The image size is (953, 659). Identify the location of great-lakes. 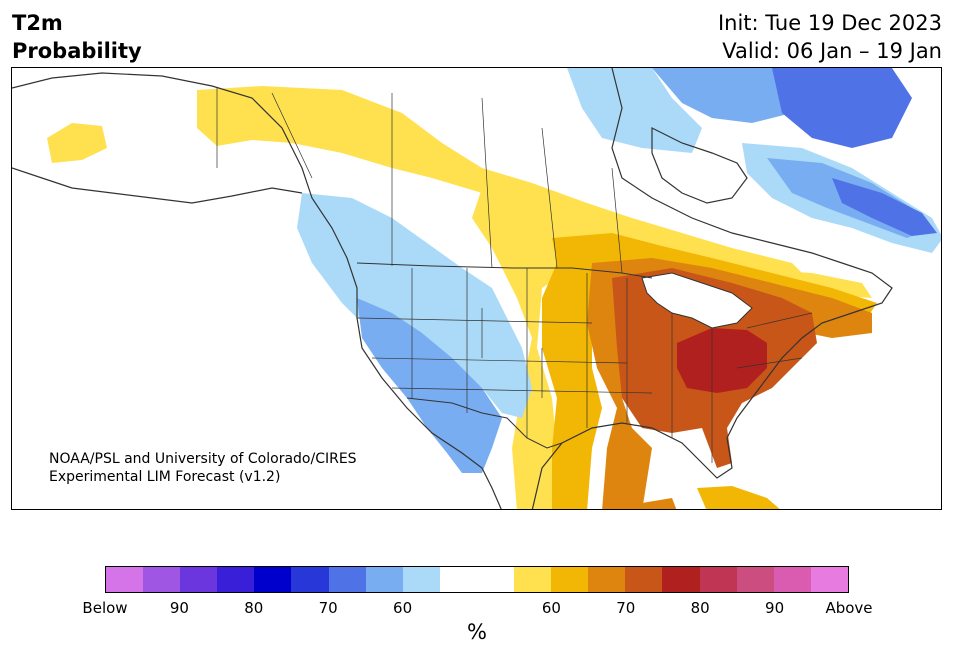
(697, 300).